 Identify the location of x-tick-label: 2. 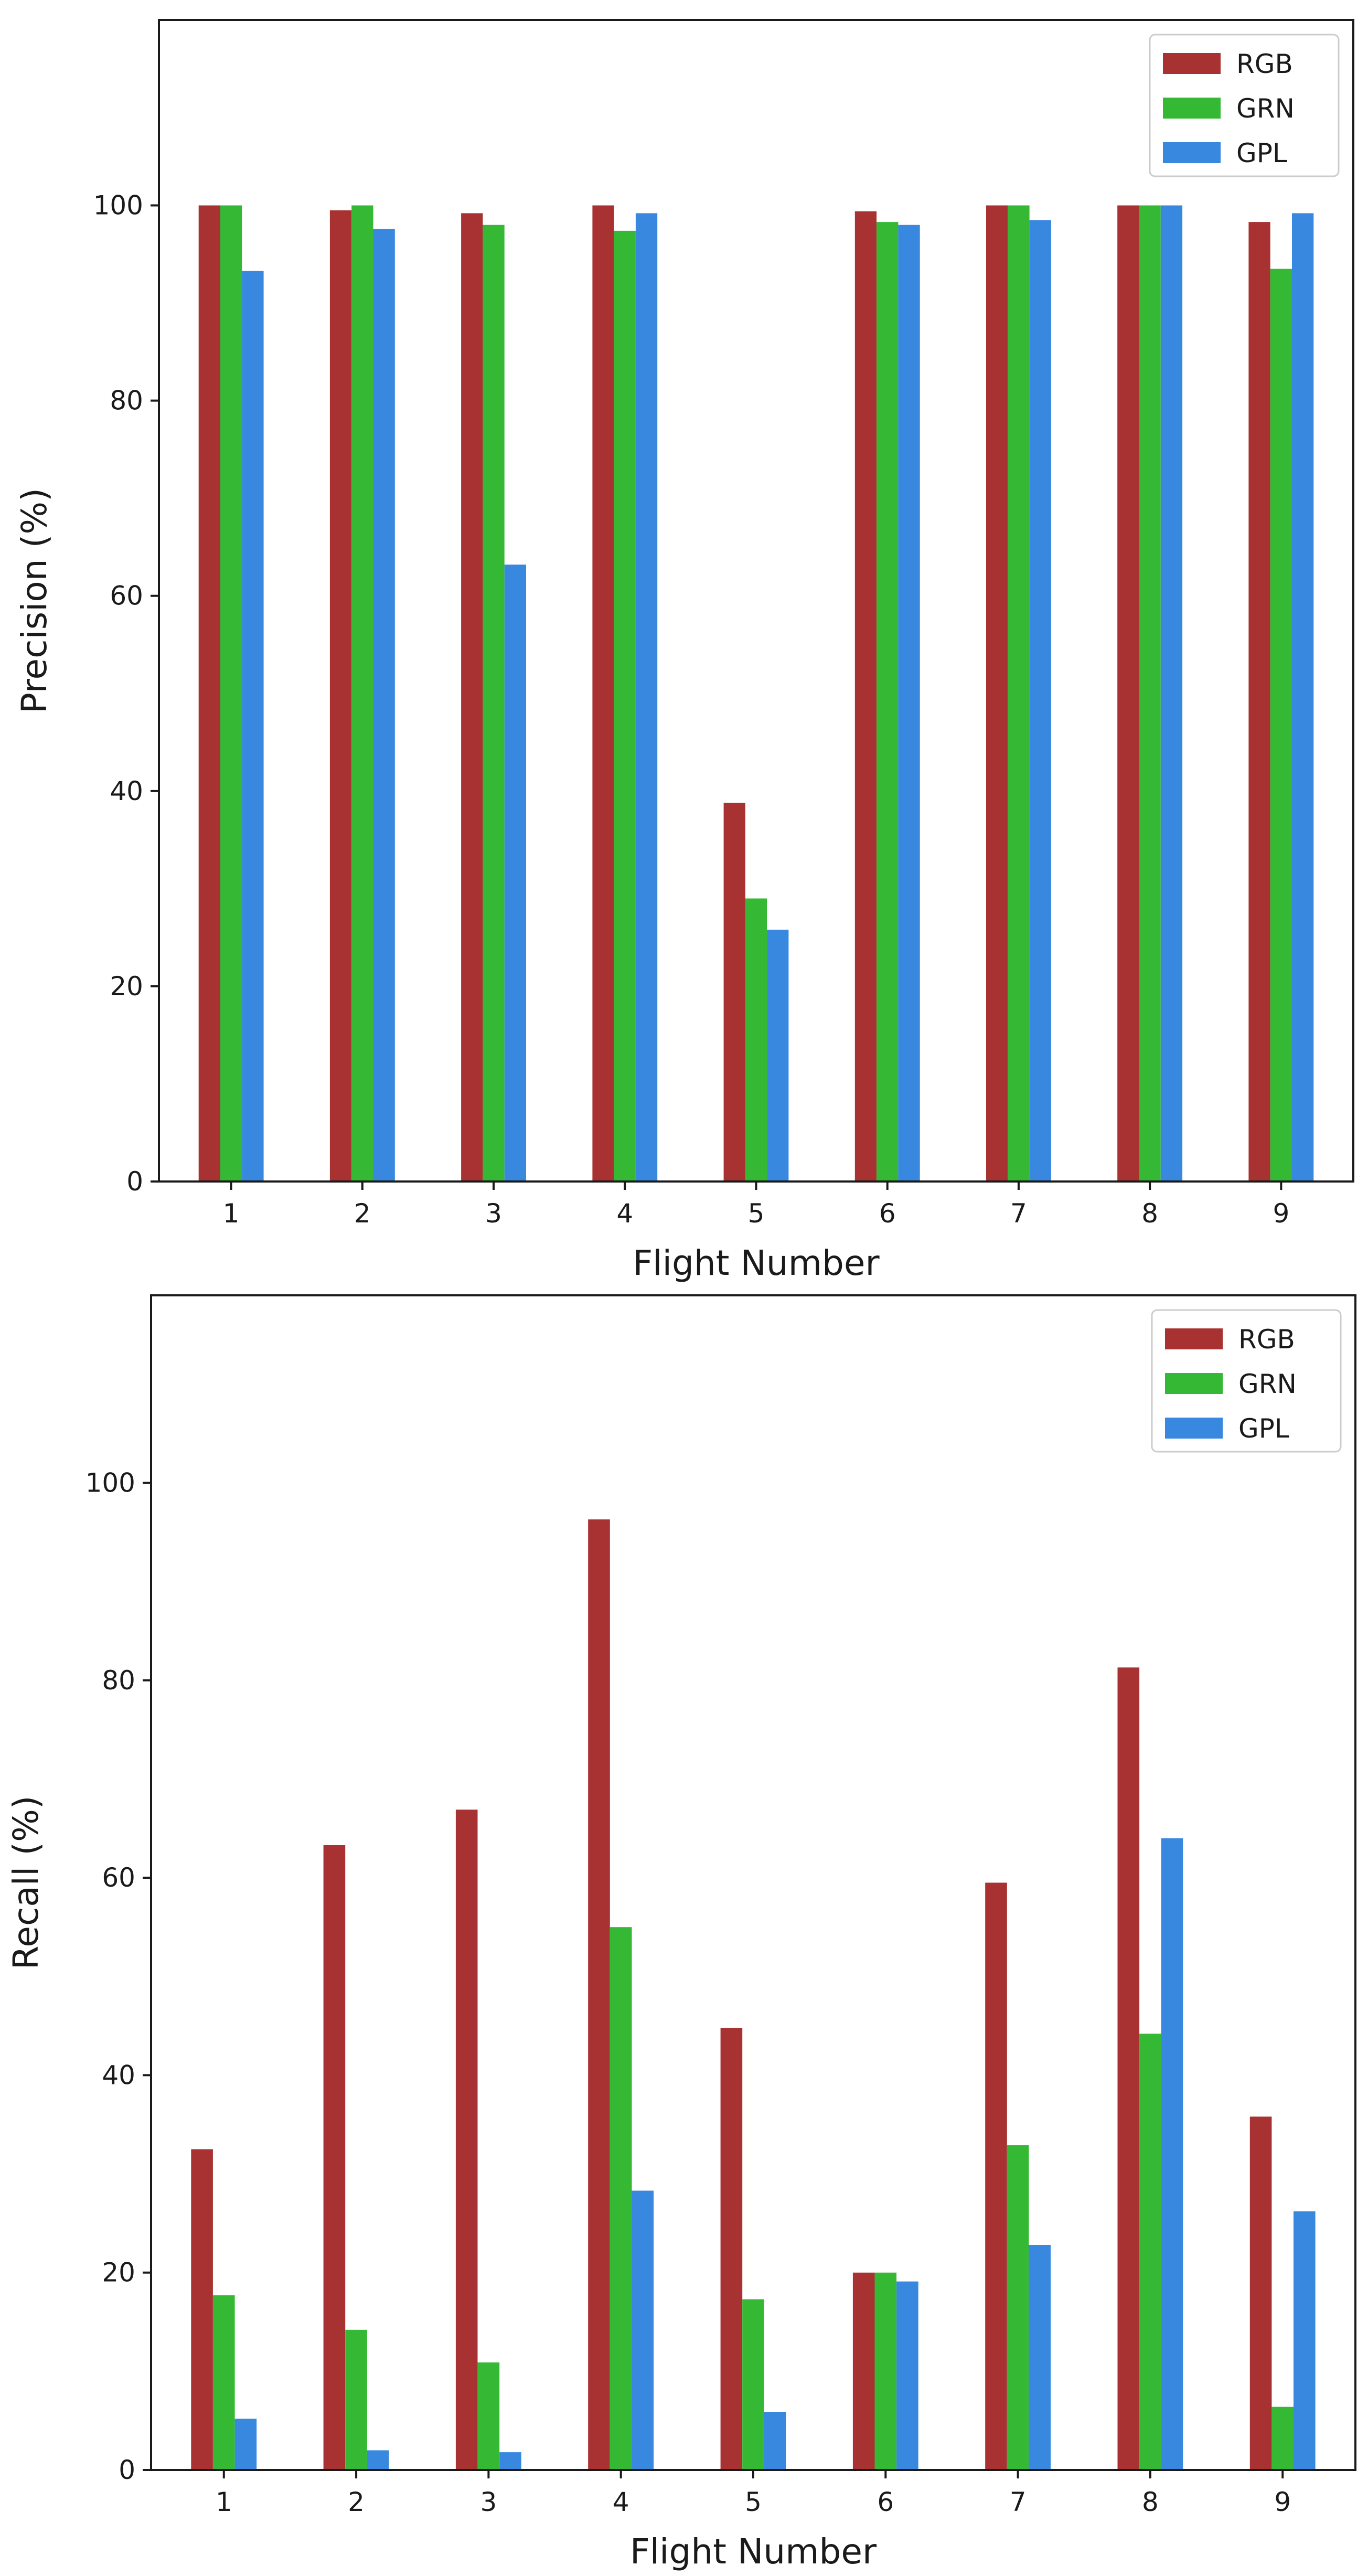
(356, 2502).